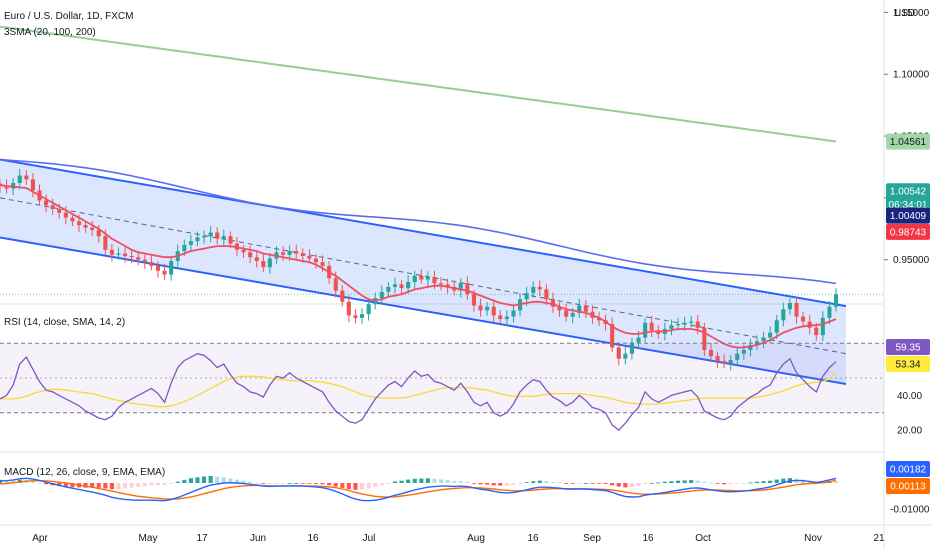 The width and height of the screenshot is (932, 550). What do you see at coordinates (68, 16) in the screenshot?
I see `symbol-title: Euro / U.S. Dollar, 1D, FXCM` at bounding box center [68, 16].